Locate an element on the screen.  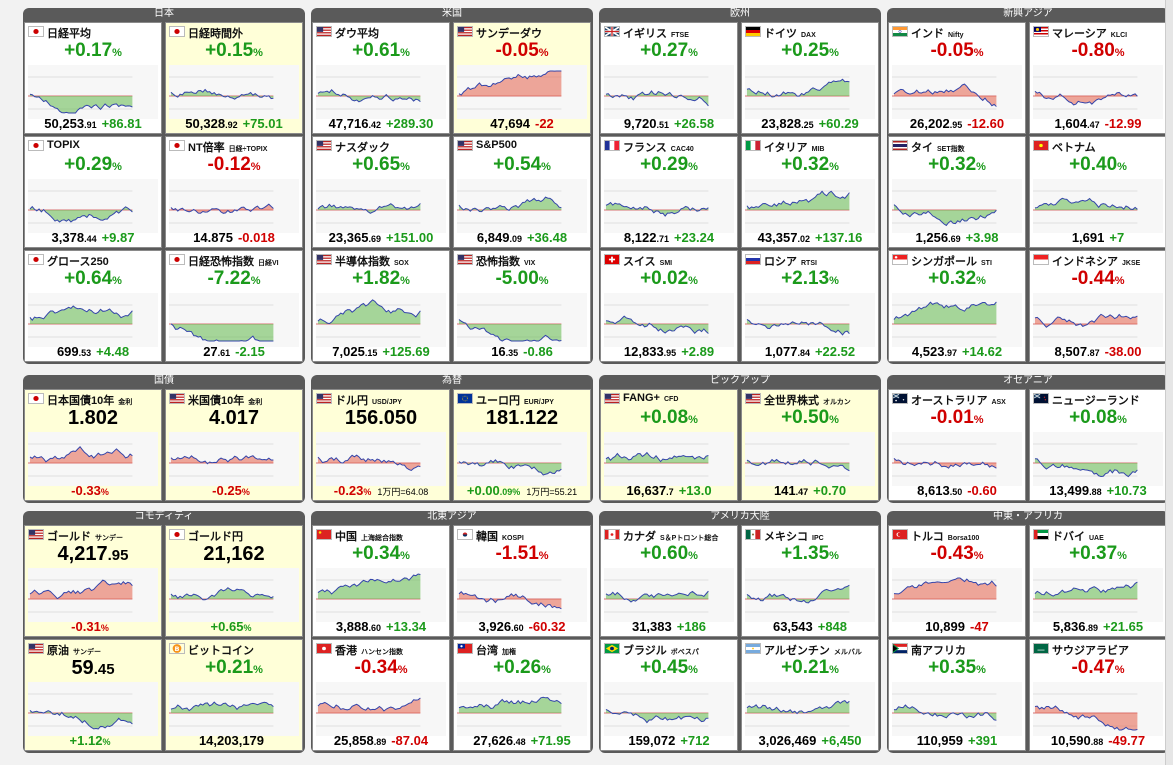
market-tile: S&P500 +0.54% 6,849.09 +36.48 is located at coordinates (522, 192).